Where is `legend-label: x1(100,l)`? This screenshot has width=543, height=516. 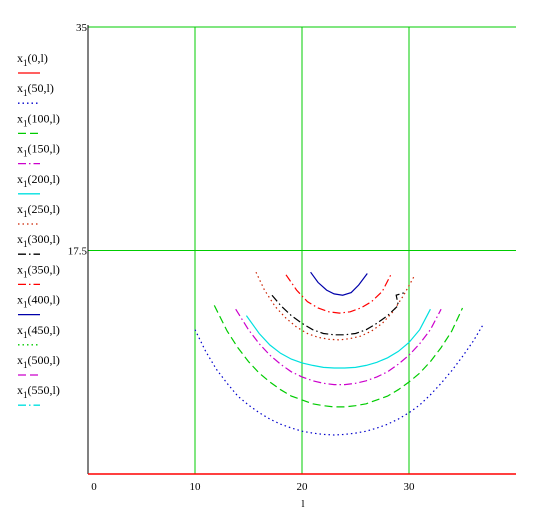 legend-label: x1(100,l) is located at coordinates (38, 119).